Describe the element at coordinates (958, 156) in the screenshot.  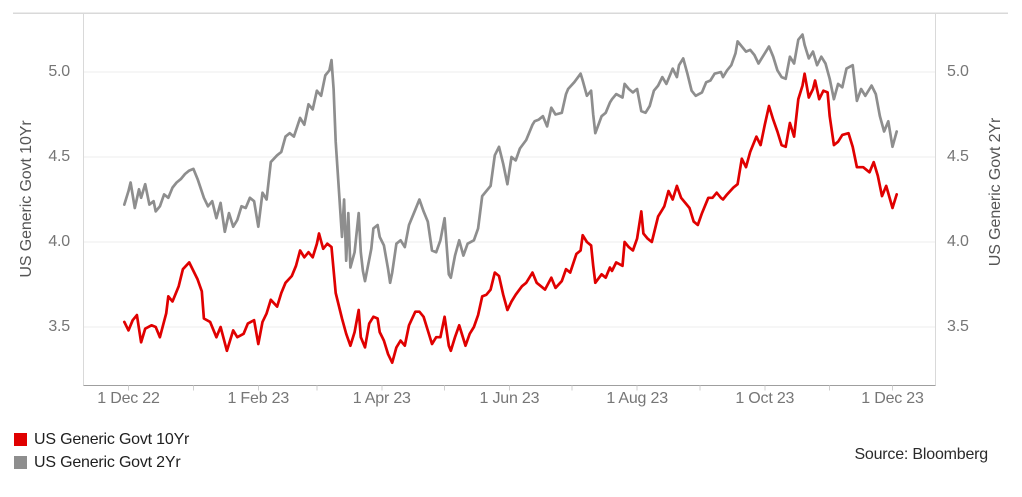
I see `y-axis-tick-label-right: 4.5` at that location.